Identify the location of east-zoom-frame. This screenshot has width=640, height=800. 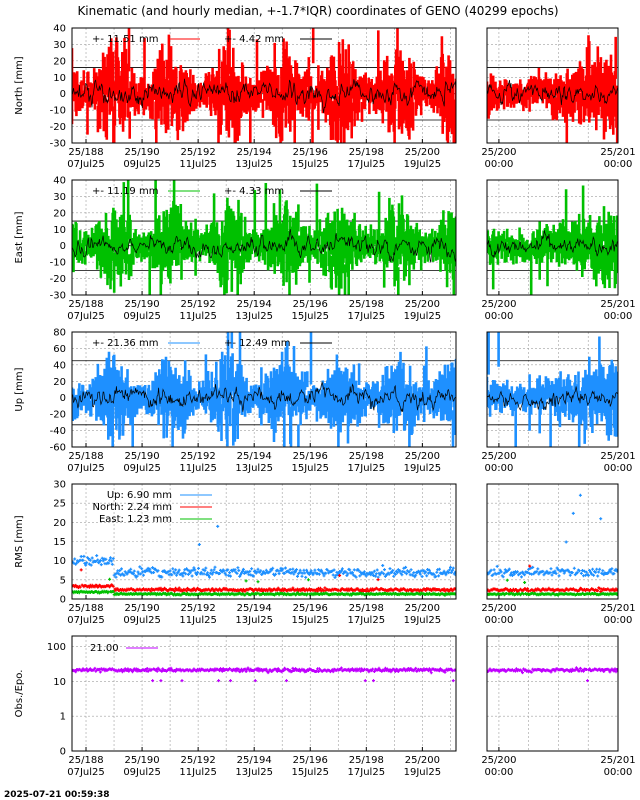
(552, 237).